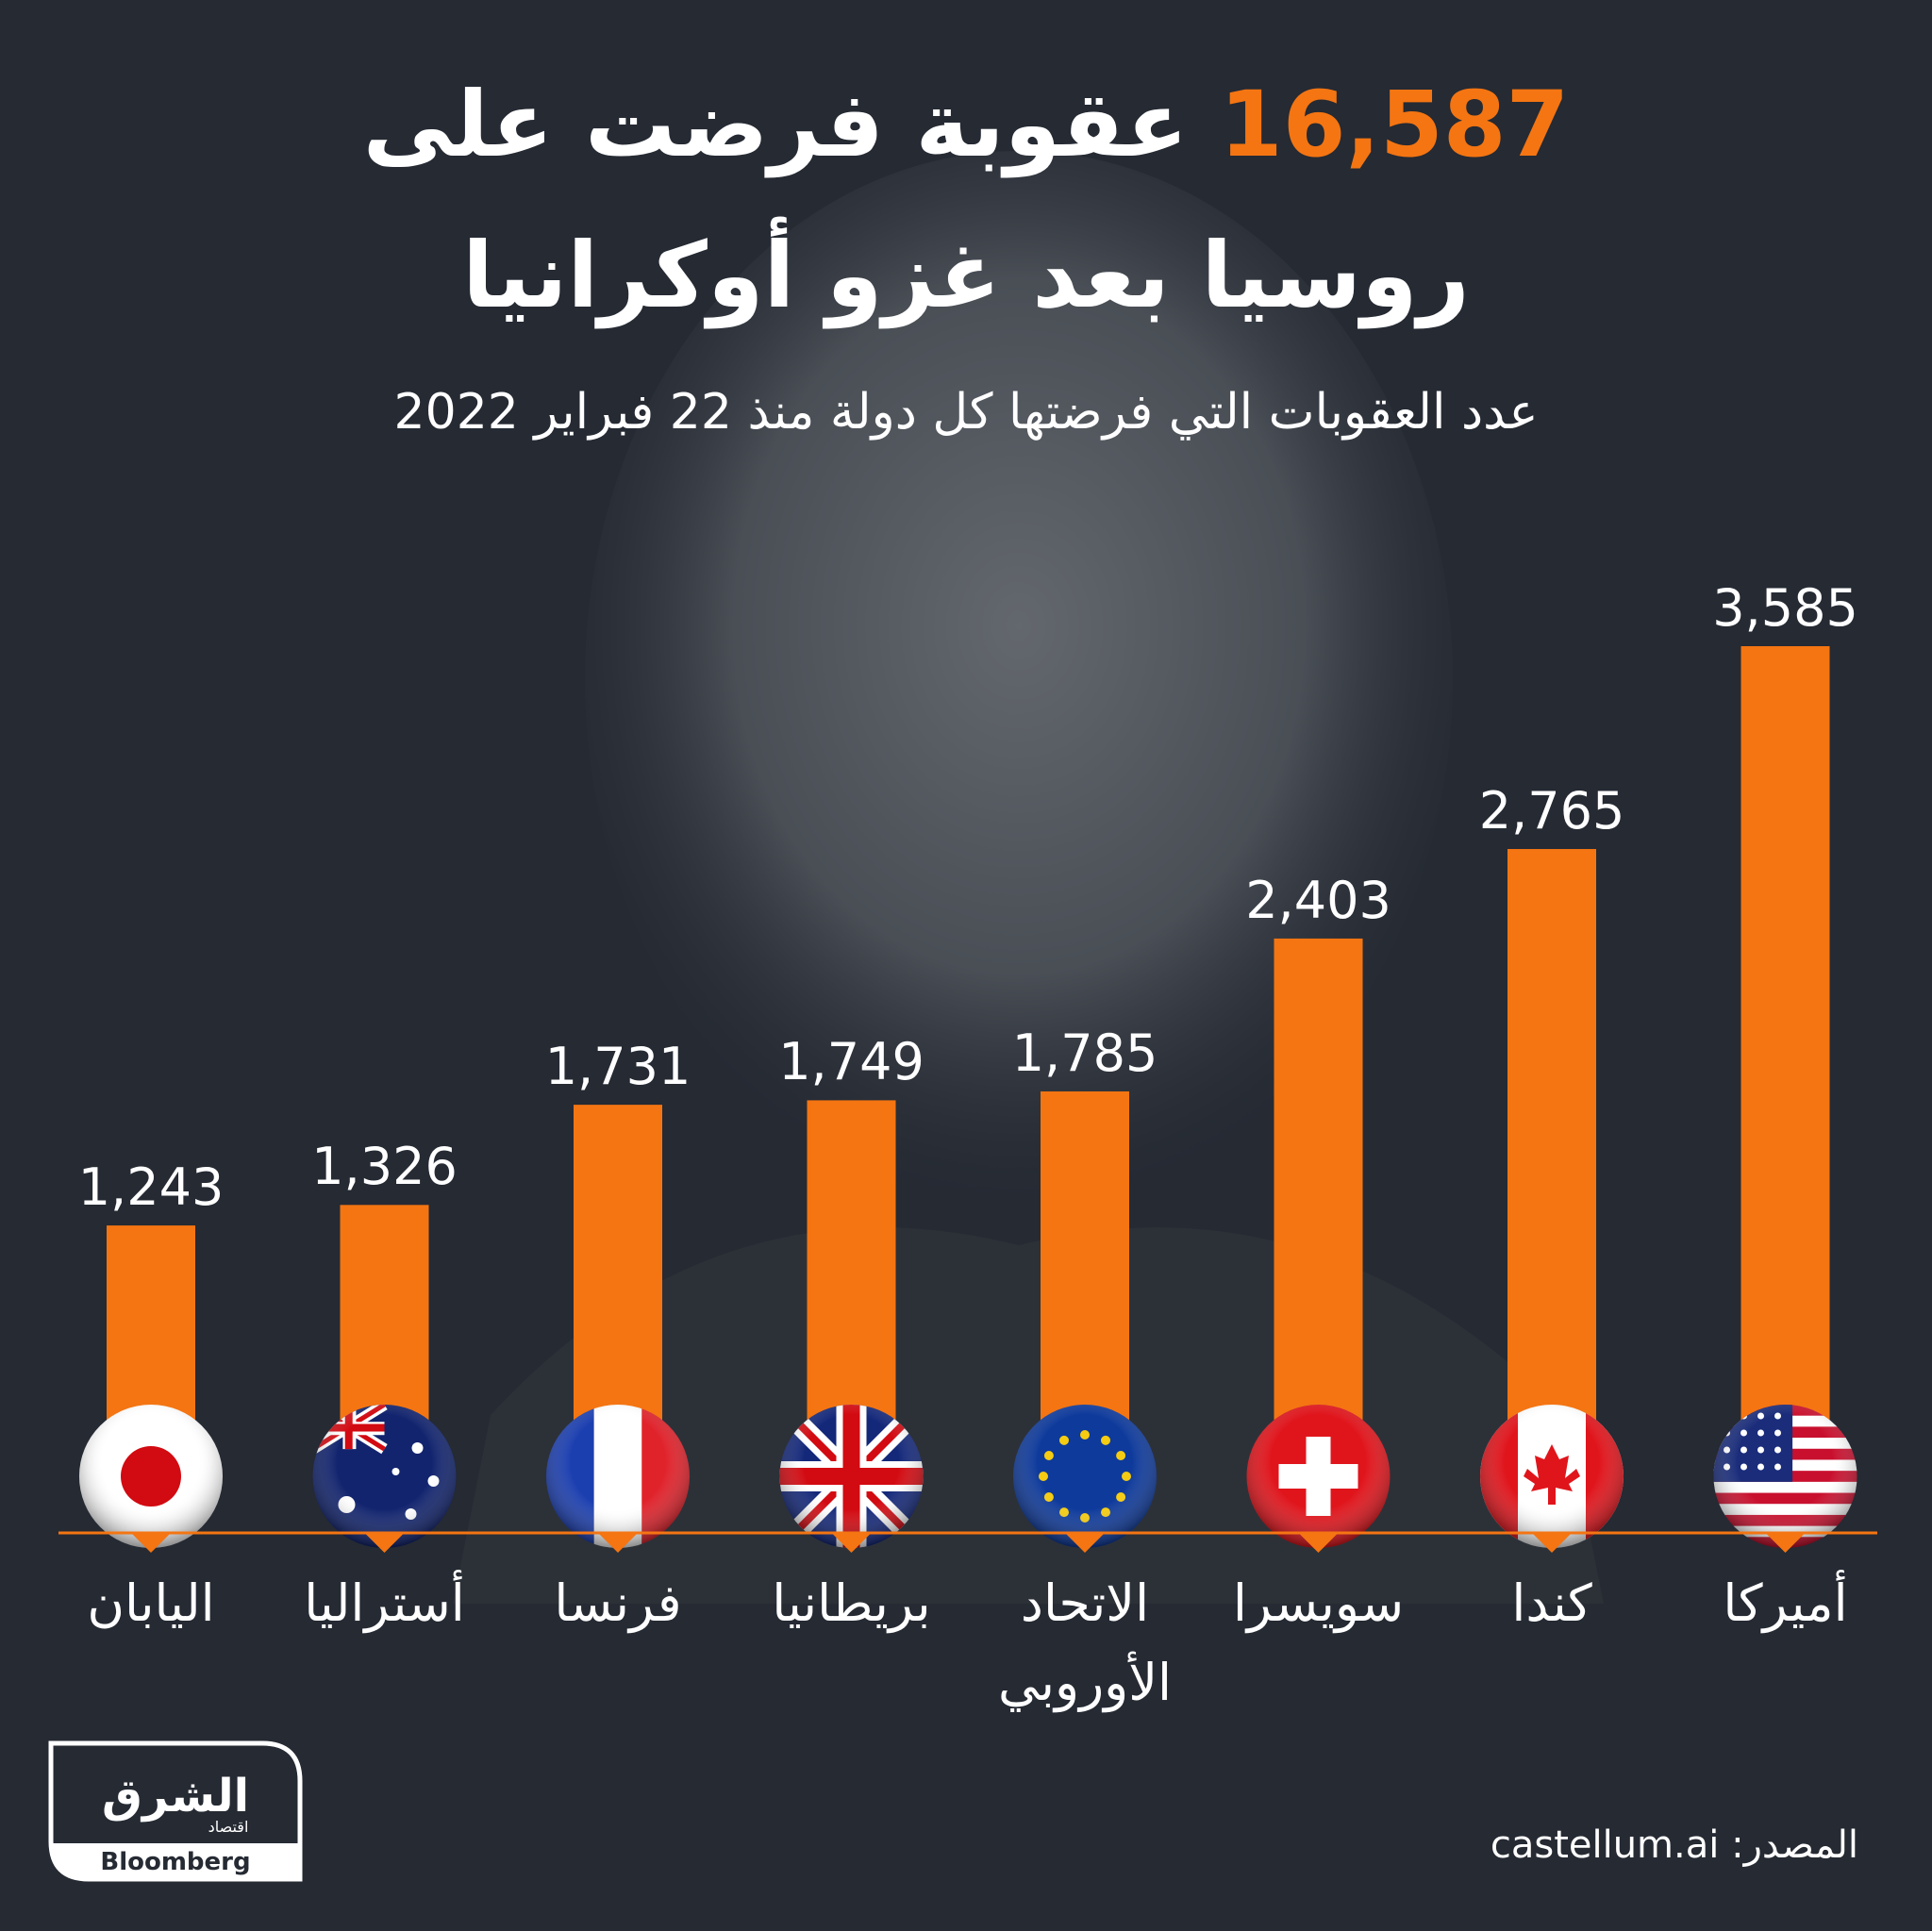 The width and height of the screenshot is (1932, 1931). I want to click on title-line-2: روسيا بعد غزو أوكرانيا, so click(966, 275).